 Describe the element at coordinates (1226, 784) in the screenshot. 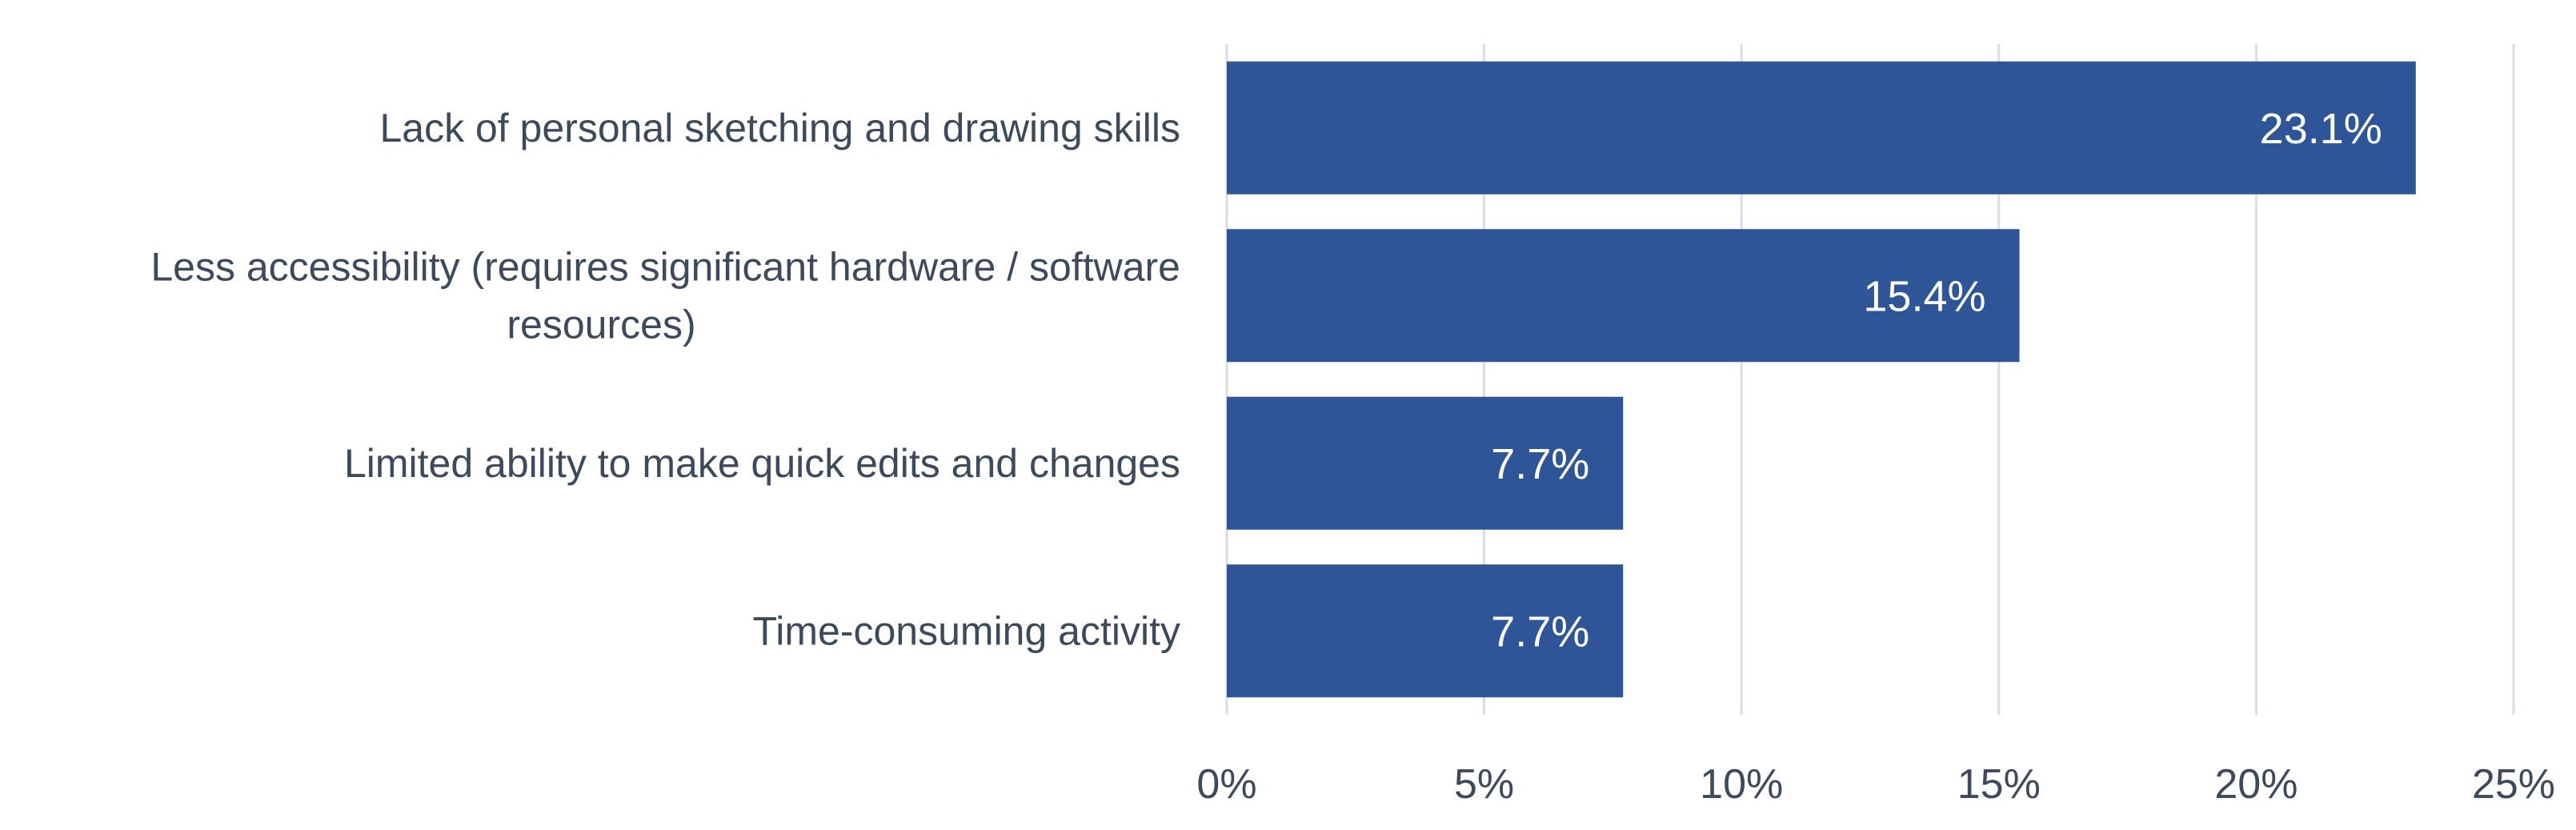

I see `x-tick-label: 0%` at that location.